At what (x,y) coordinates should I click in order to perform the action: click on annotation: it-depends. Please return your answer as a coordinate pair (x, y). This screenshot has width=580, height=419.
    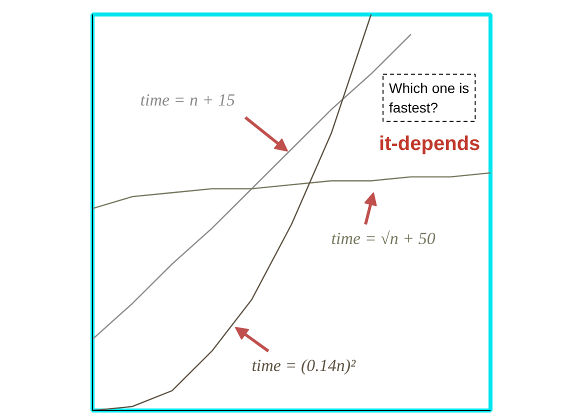
    Looking at the image, I should click on (429, 144).